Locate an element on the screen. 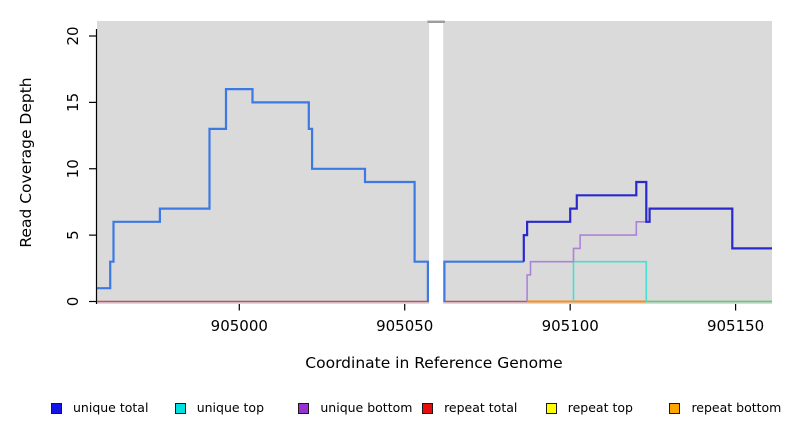 The image size is (792, 432). gap-white-band is located at coordinates (436, 162).